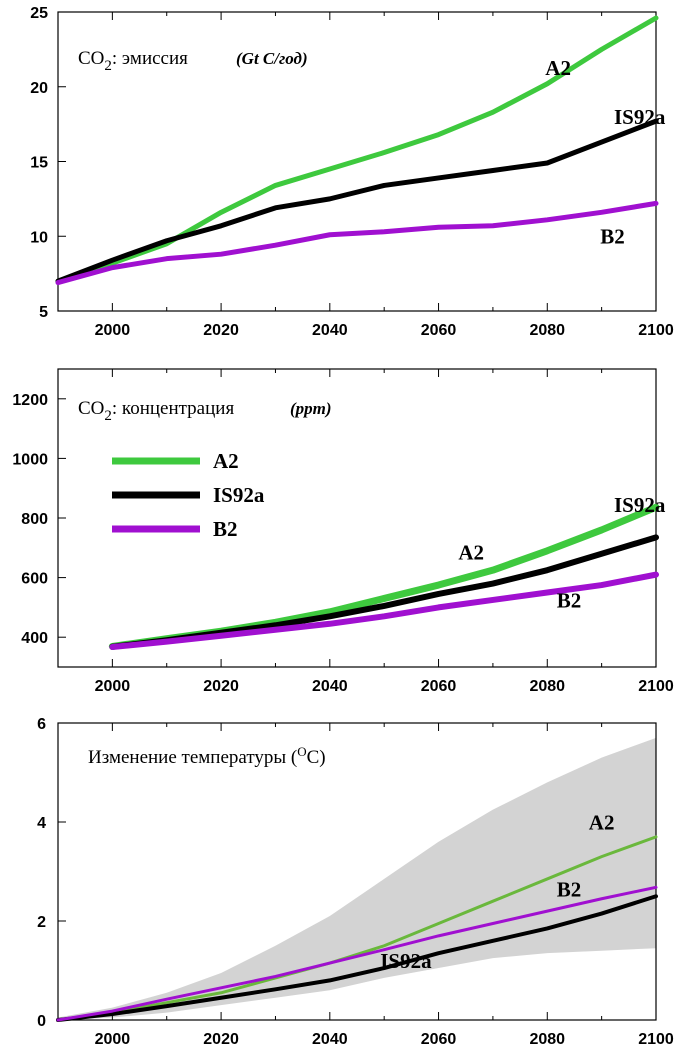 This screenshot has width=680, height=1057. Describe the element at coordinates (272, 58) in the screenshot. I see `panel-unit: (Gt C/год)` at that location.